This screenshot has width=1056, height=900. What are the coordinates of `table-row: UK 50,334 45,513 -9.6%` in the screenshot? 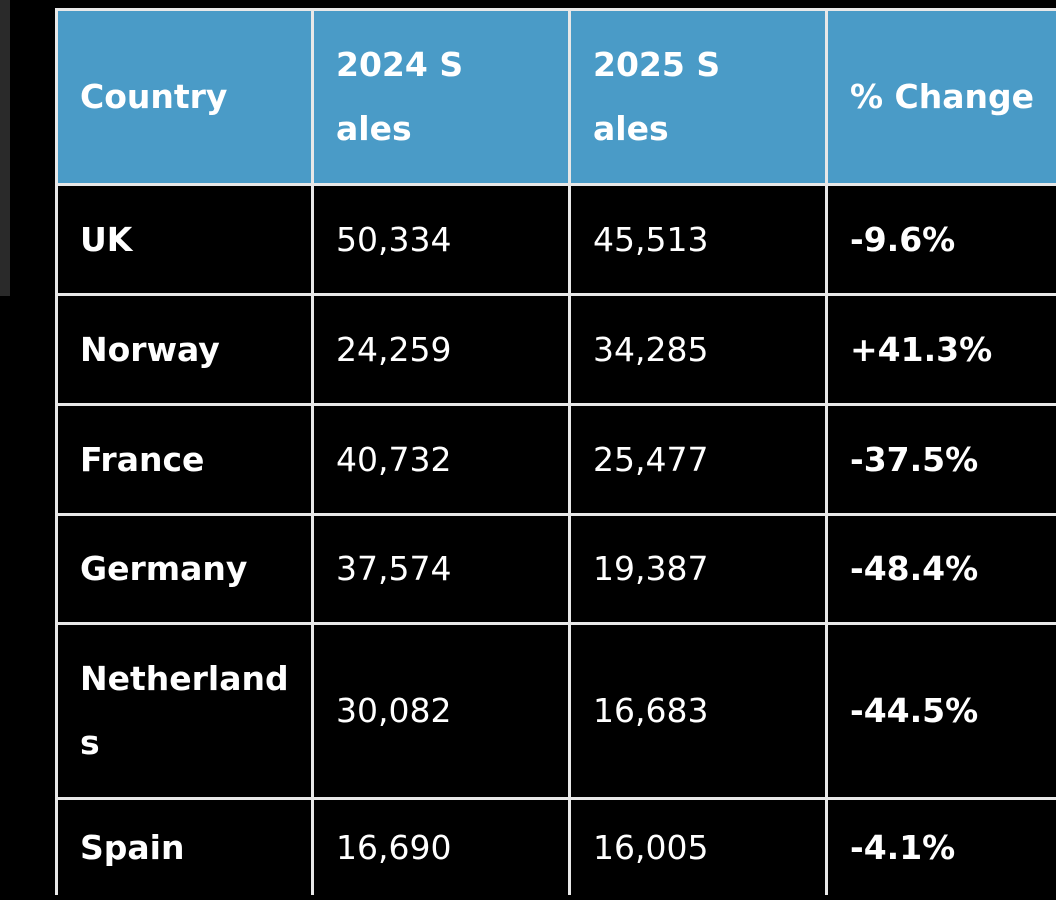 It's located at (555, 239).